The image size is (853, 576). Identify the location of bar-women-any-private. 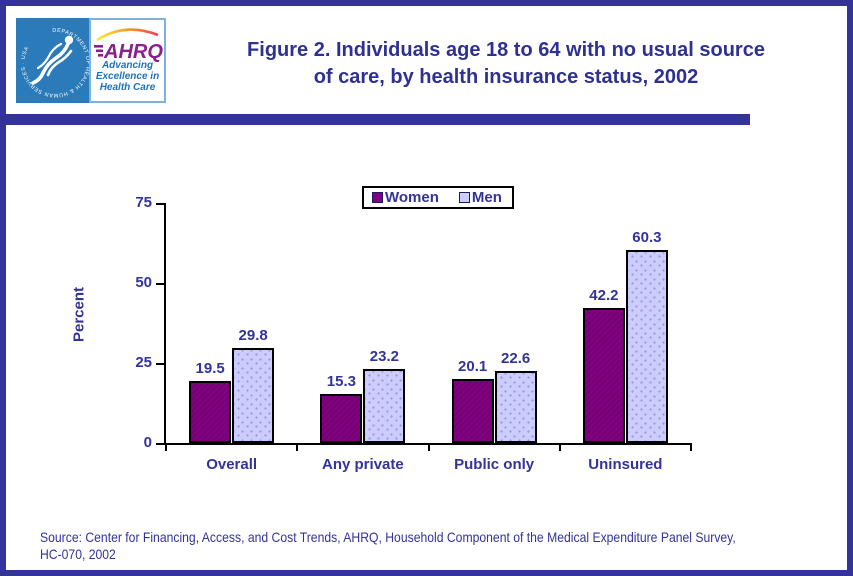
(341, 418).